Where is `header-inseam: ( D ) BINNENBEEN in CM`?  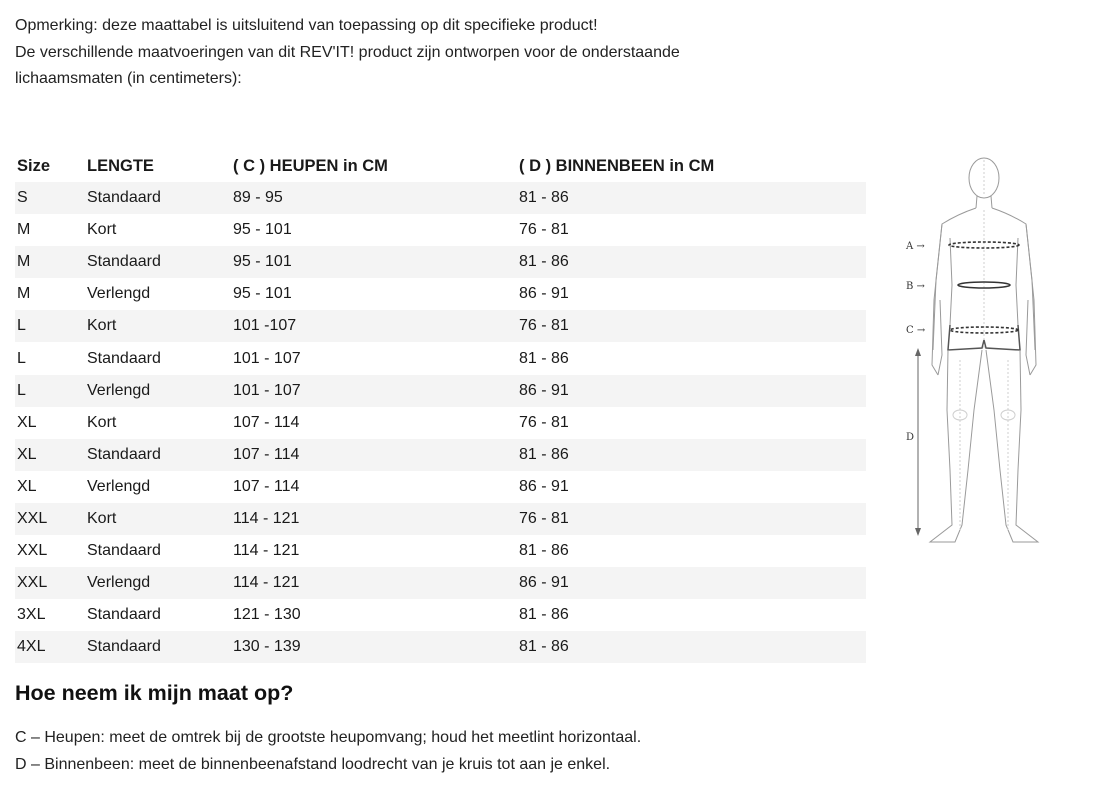 header-inseam: ( D ) BINNENBEEN in CM is located at coordinates (617, 165).